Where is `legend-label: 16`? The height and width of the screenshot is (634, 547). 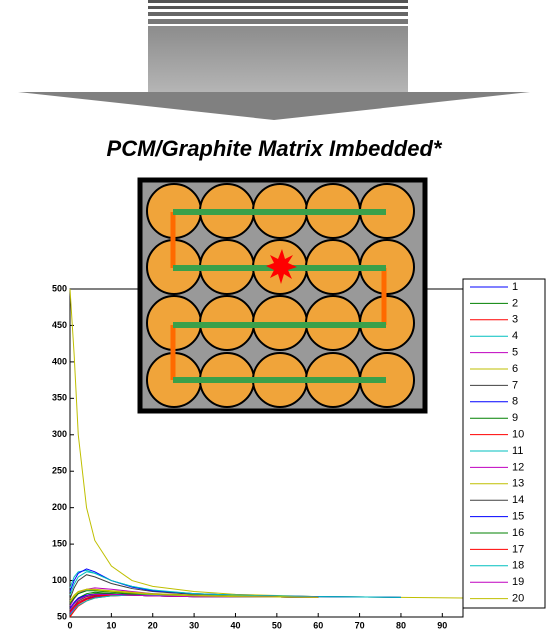
legend-label: 16 is located at coordinates (518, 533).